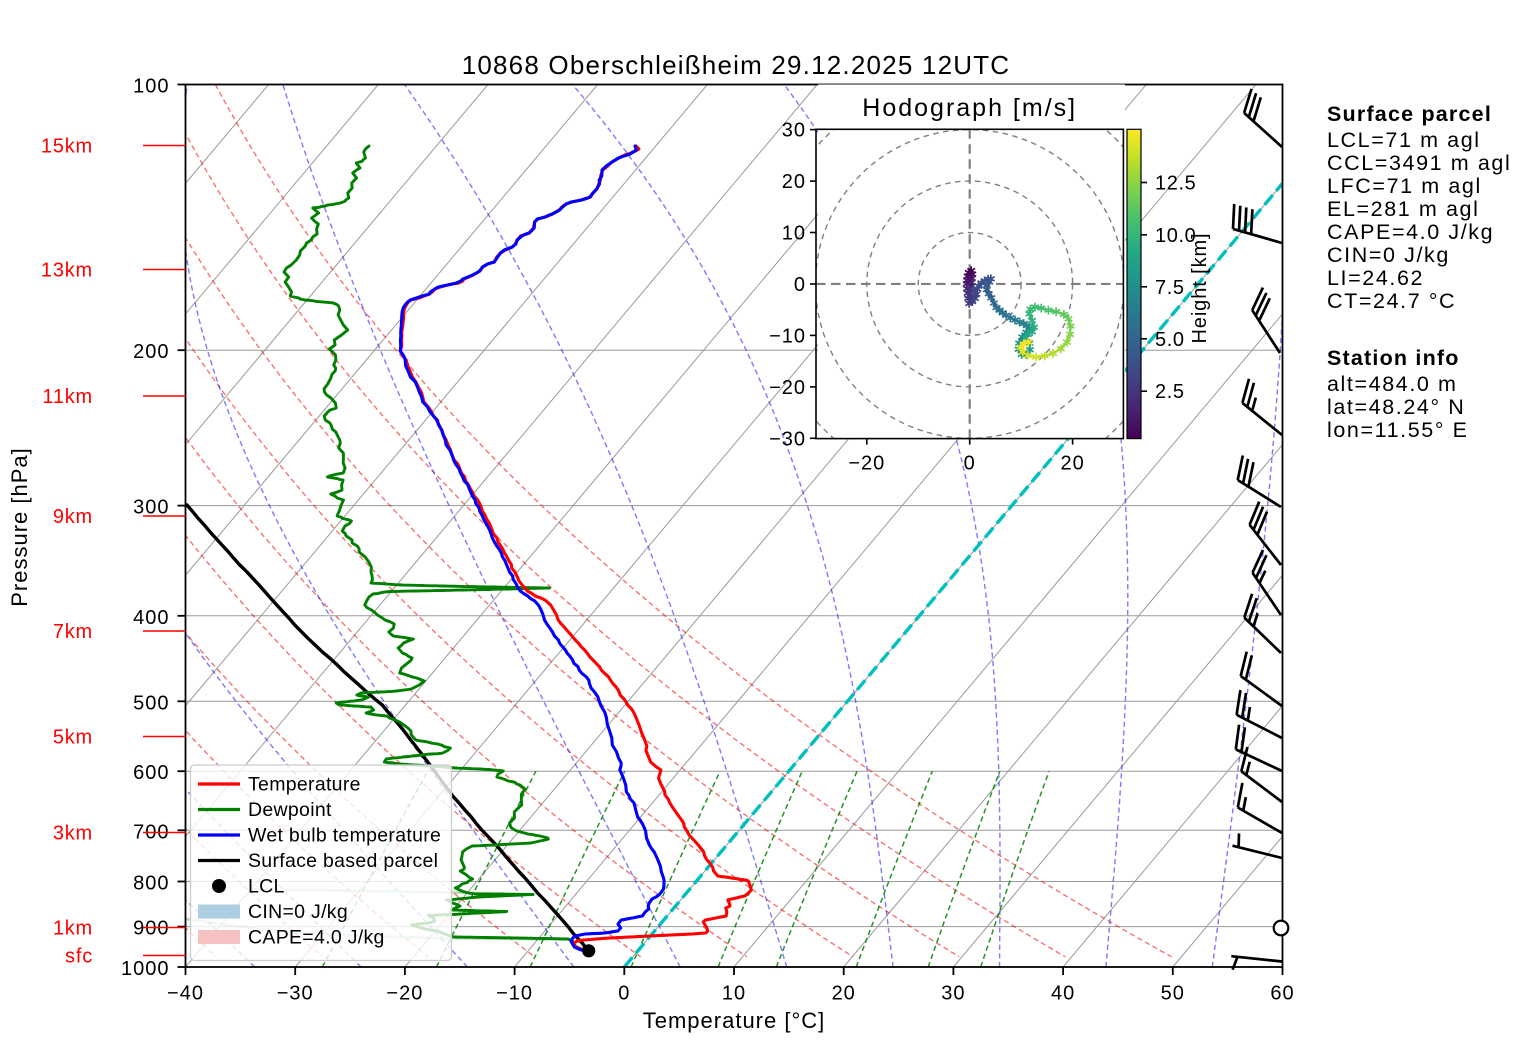 The height and width of the screenshot is (1059, 1517). I want to click on svg-text: alt=484.0 m, so click(1392, 384).